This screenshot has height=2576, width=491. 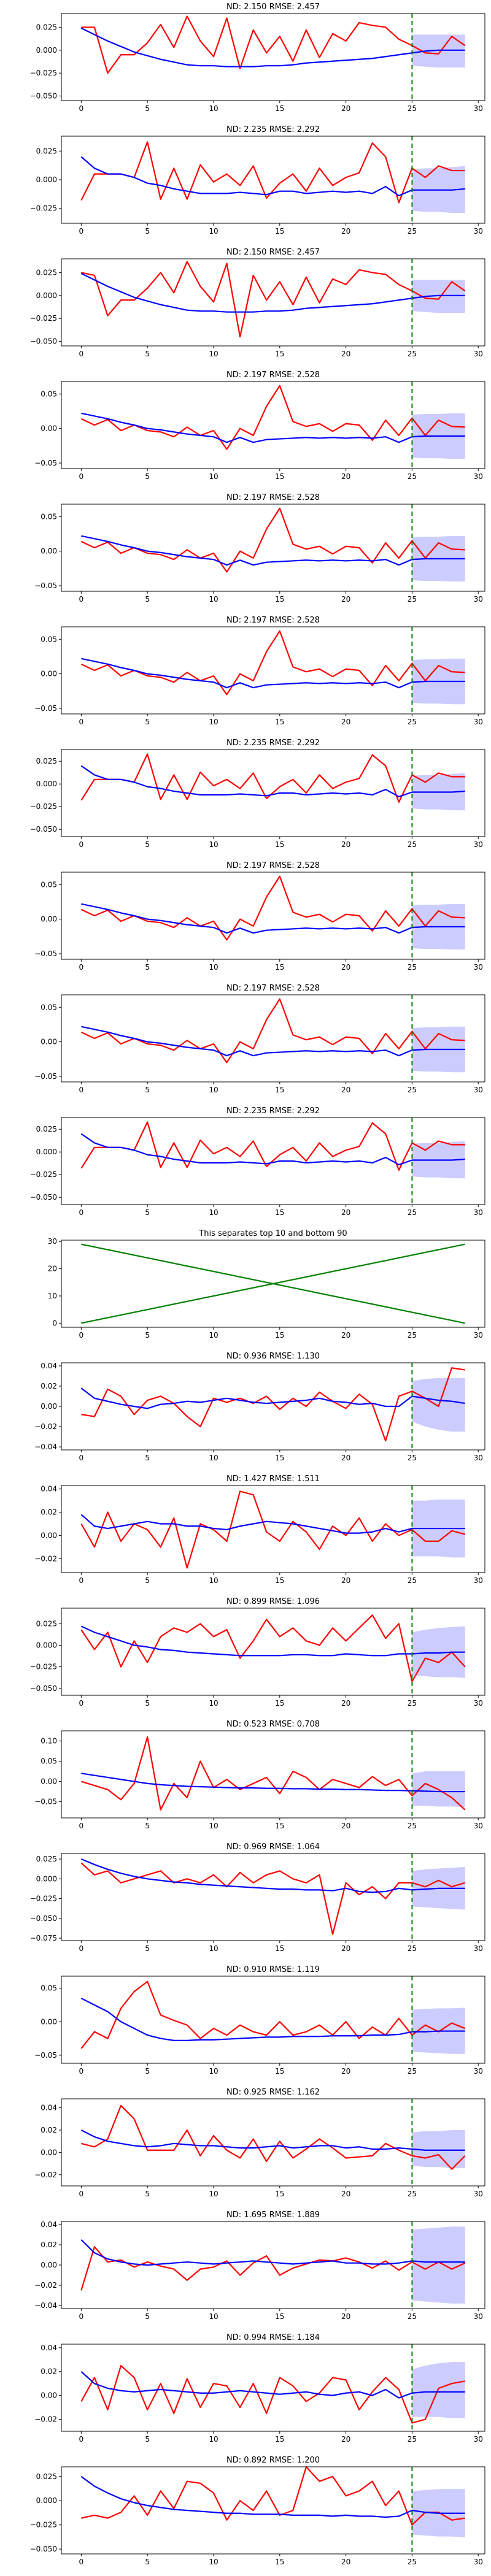 What do you see at coordinates (52, 1269) in the screenshot?
I see `y-tick-label: 20` at bounding box center [52, 1269].